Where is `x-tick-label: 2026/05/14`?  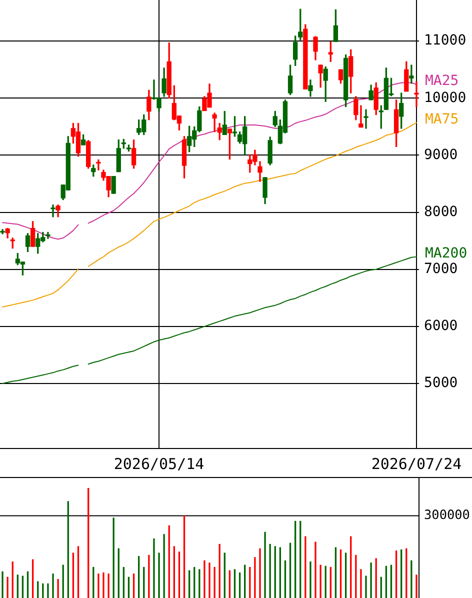
x-tick-label: 2026/05/14 is located at coordinates (159, 463).